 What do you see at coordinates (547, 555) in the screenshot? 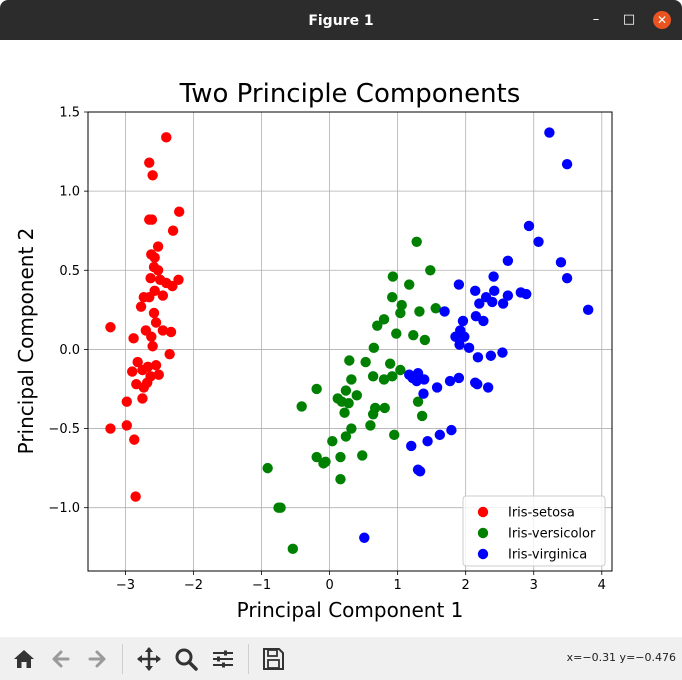
I see `legend-label-iris-virginica: Iris-virginica` at bounding box center [547, 555].